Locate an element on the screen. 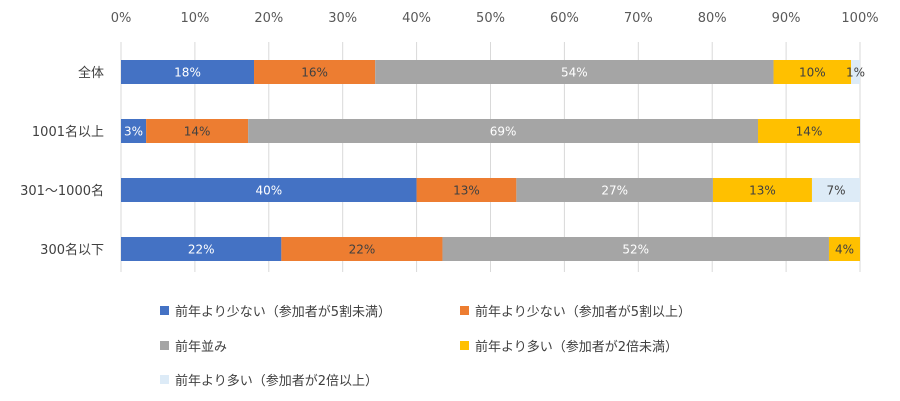 The width and height of the screenshot is (900, 401). x-tick-label: 30% is located at coordinates (342, 18).